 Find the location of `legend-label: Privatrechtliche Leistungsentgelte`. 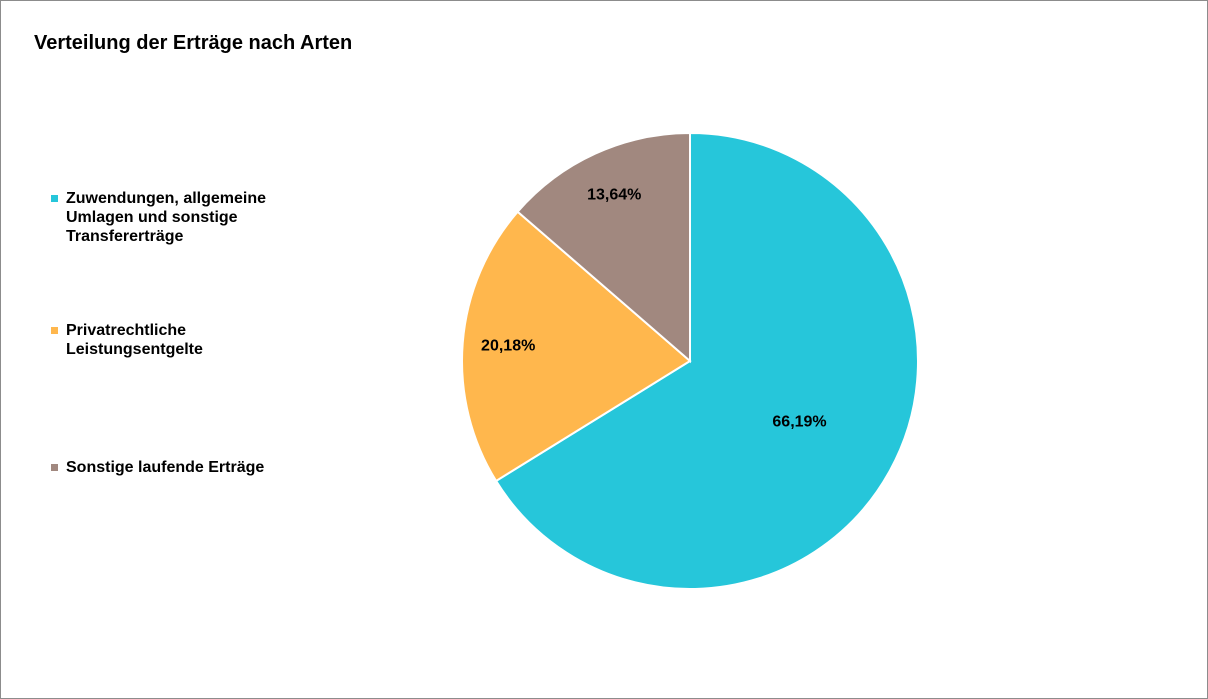

legend-label: Privatrechtliche Leistungsentgelte is located at coordinates (134, 340).